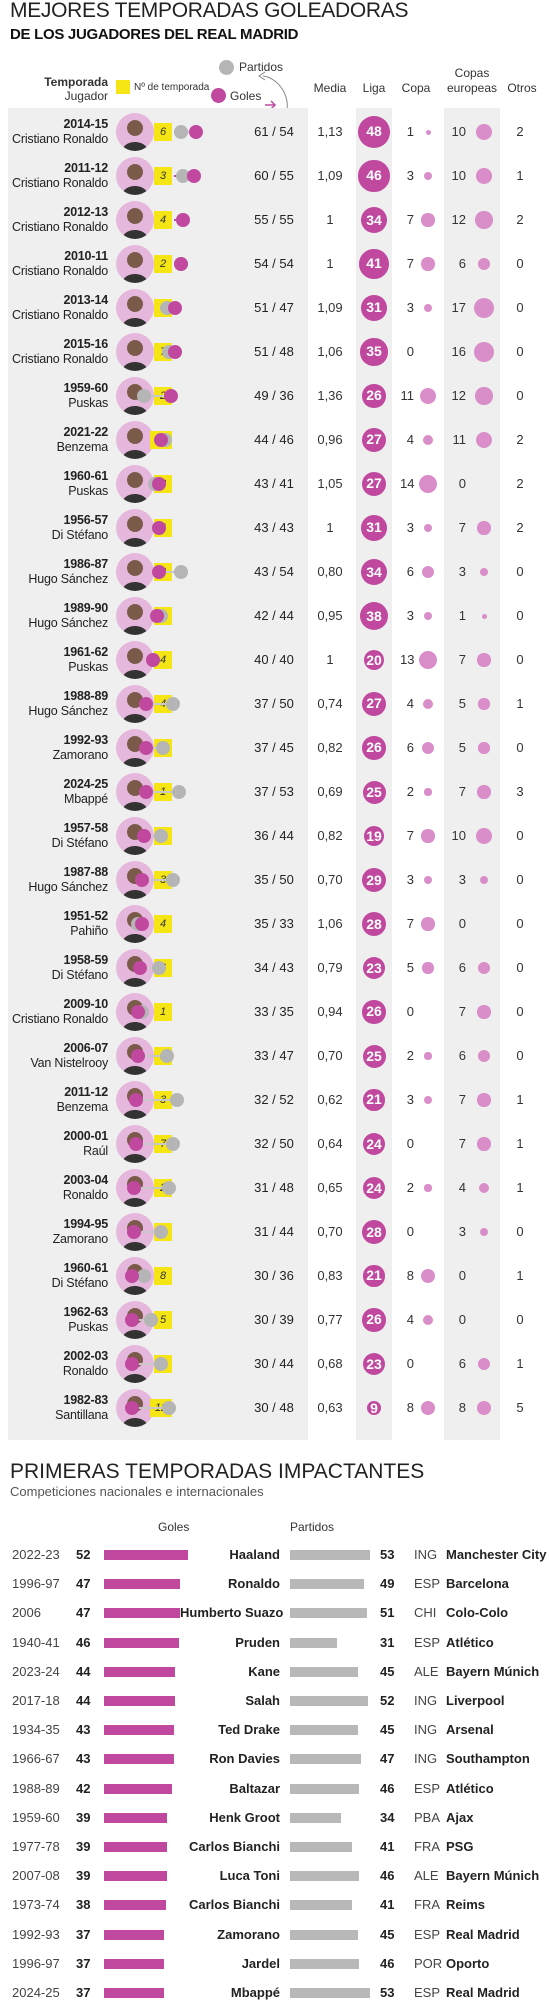  What do you see at coordinates (226, 67) in the screenshot?
I see `legend-partidos-dot` at bounding box center [226, 67].